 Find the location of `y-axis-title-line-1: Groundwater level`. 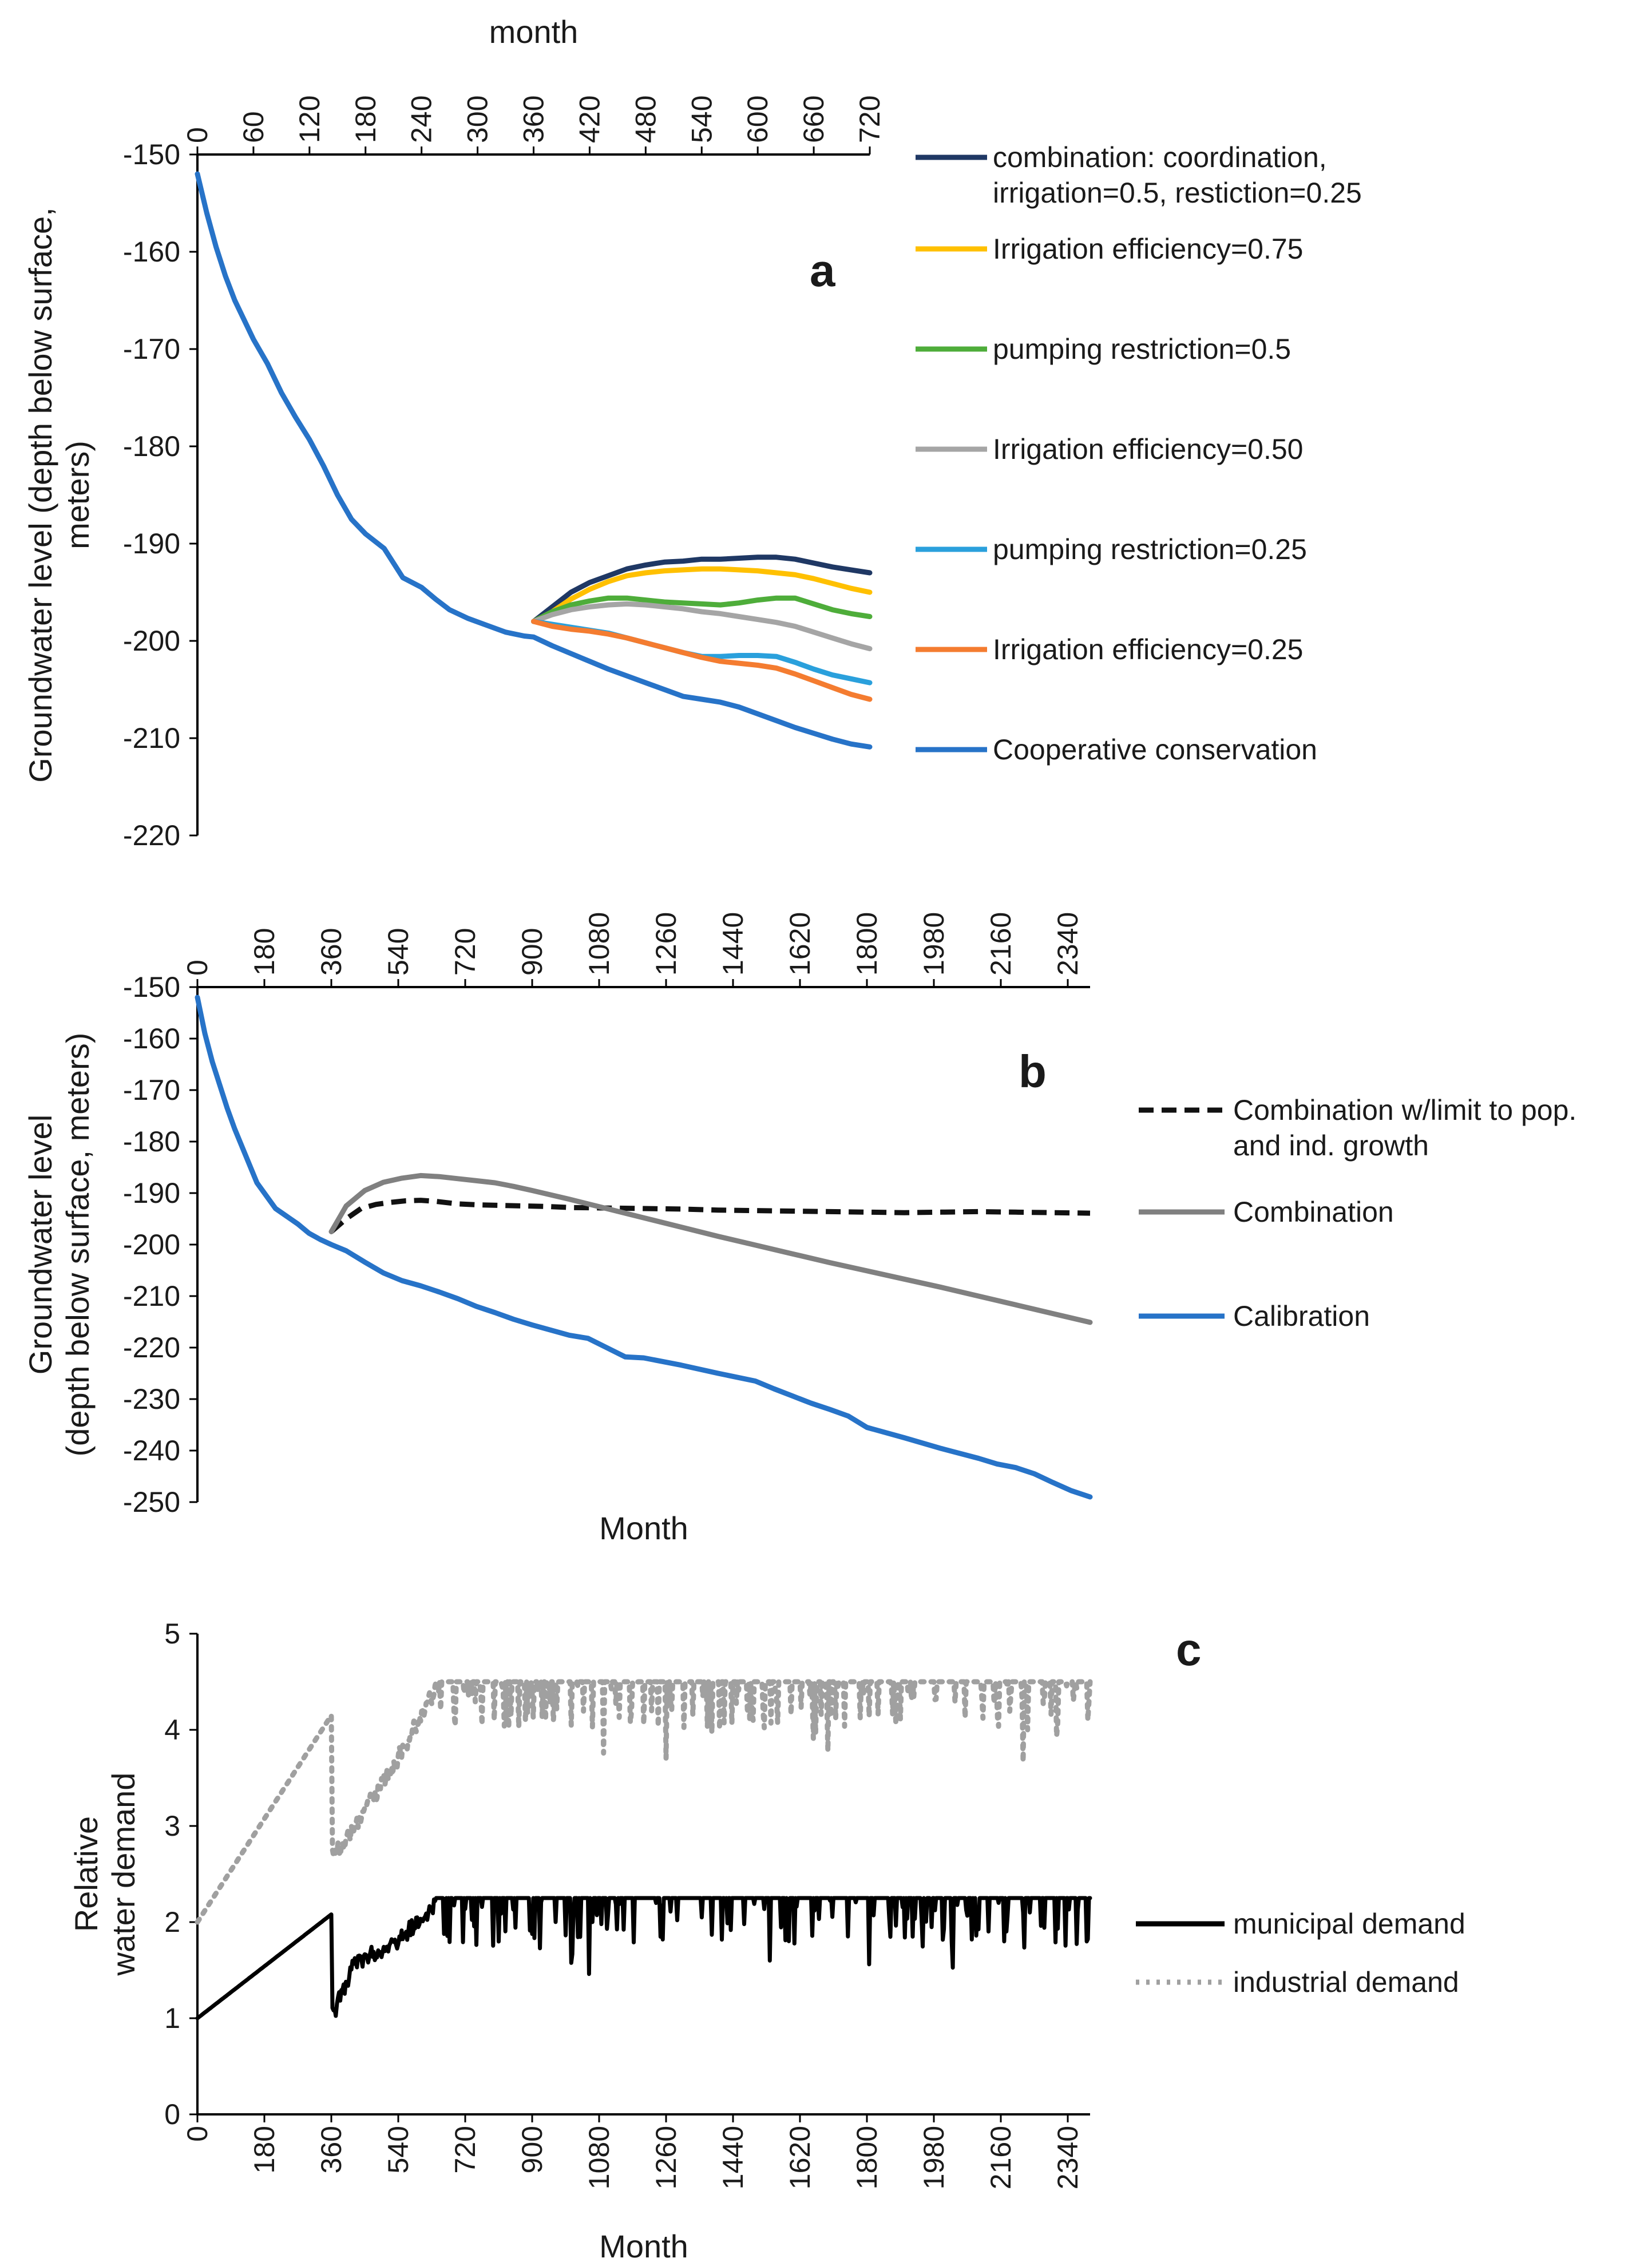

y-axis-title-line-1: Groundwater level is located at coordinates (40, 1244).